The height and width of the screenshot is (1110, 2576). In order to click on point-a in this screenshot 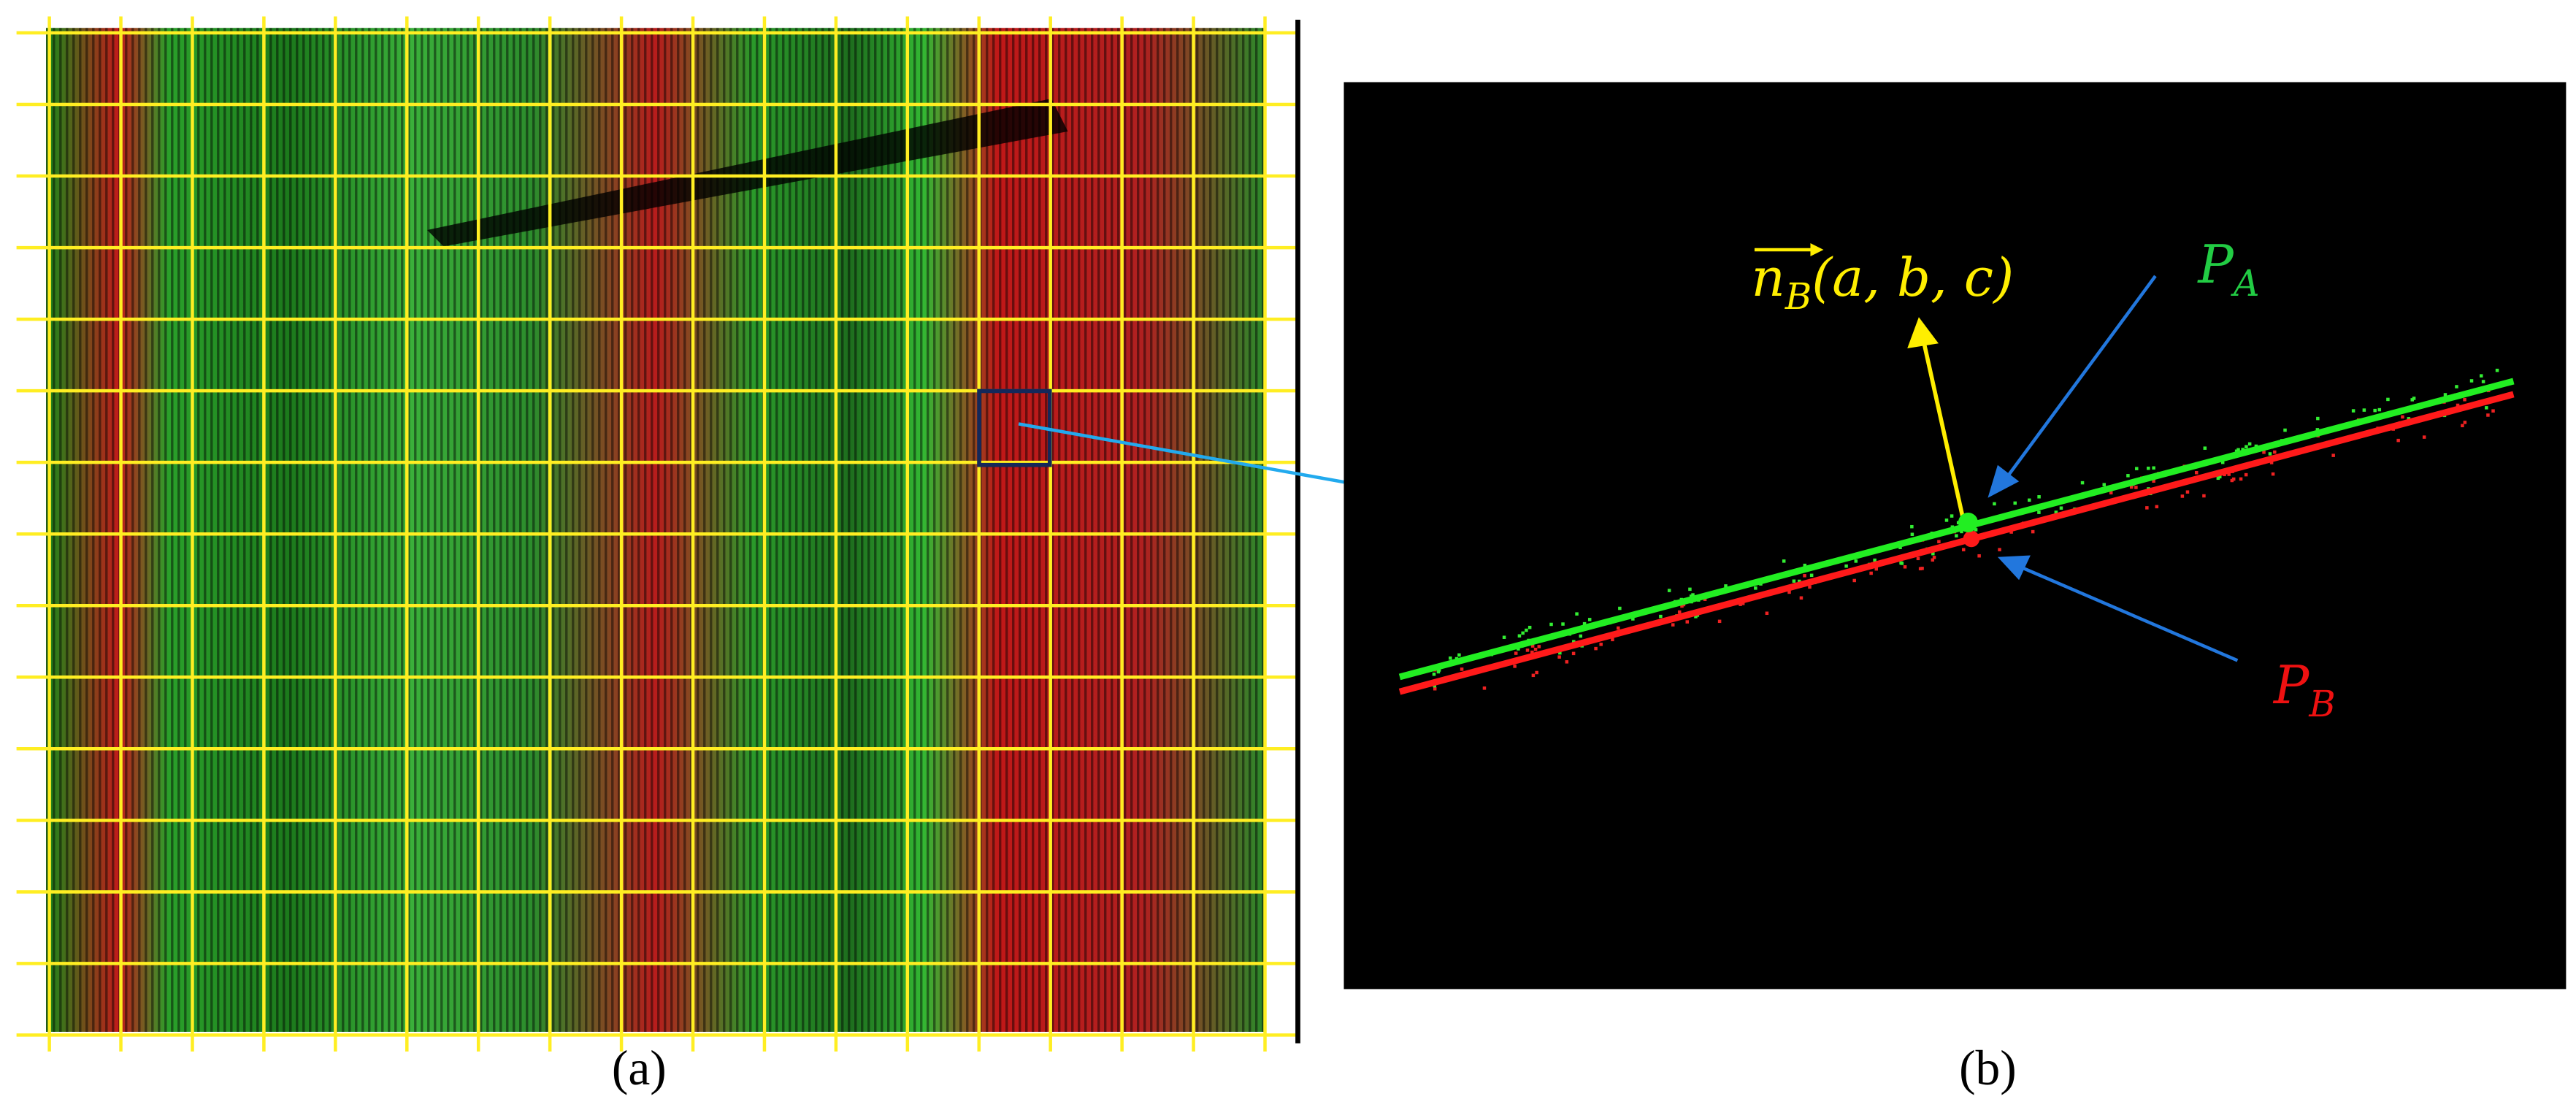, I will do `click(1968, 522)`.